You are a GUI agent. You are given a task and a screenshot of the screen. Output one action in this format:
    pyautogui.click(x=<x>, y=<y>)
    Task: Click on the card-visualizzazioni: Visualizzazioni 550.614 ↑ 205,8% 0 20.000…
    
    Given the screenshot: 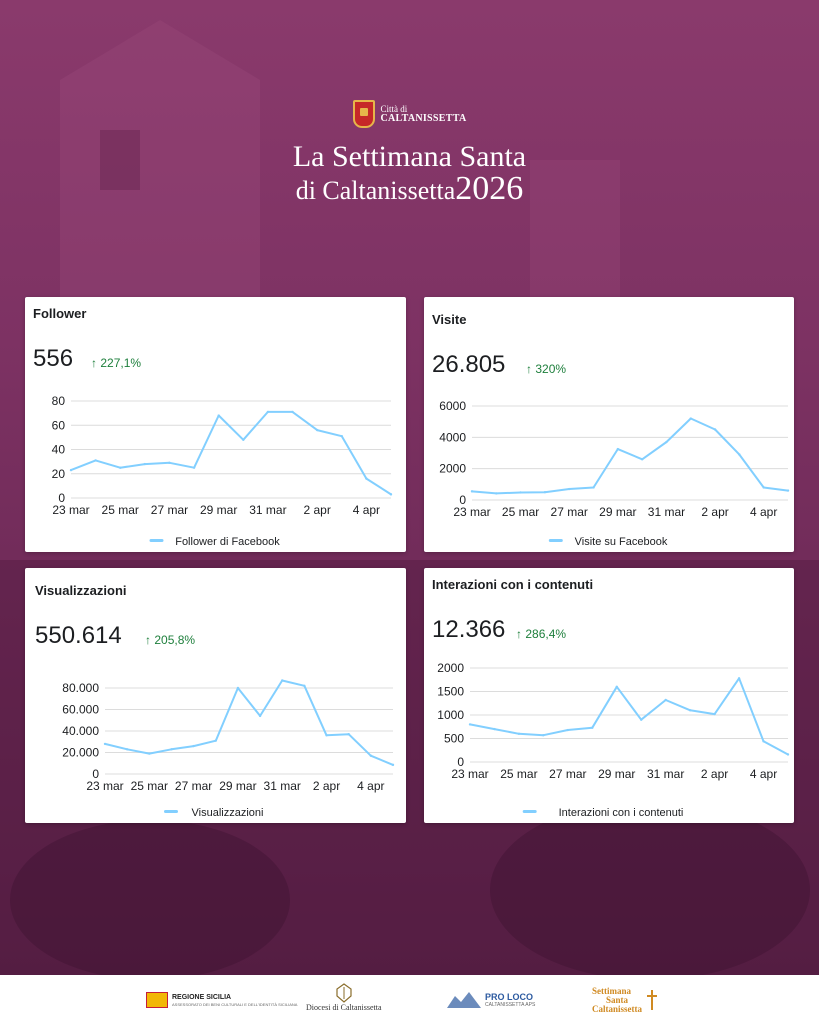 What is the action you would take?
    pyautogui.click(x=215, y=695)
    